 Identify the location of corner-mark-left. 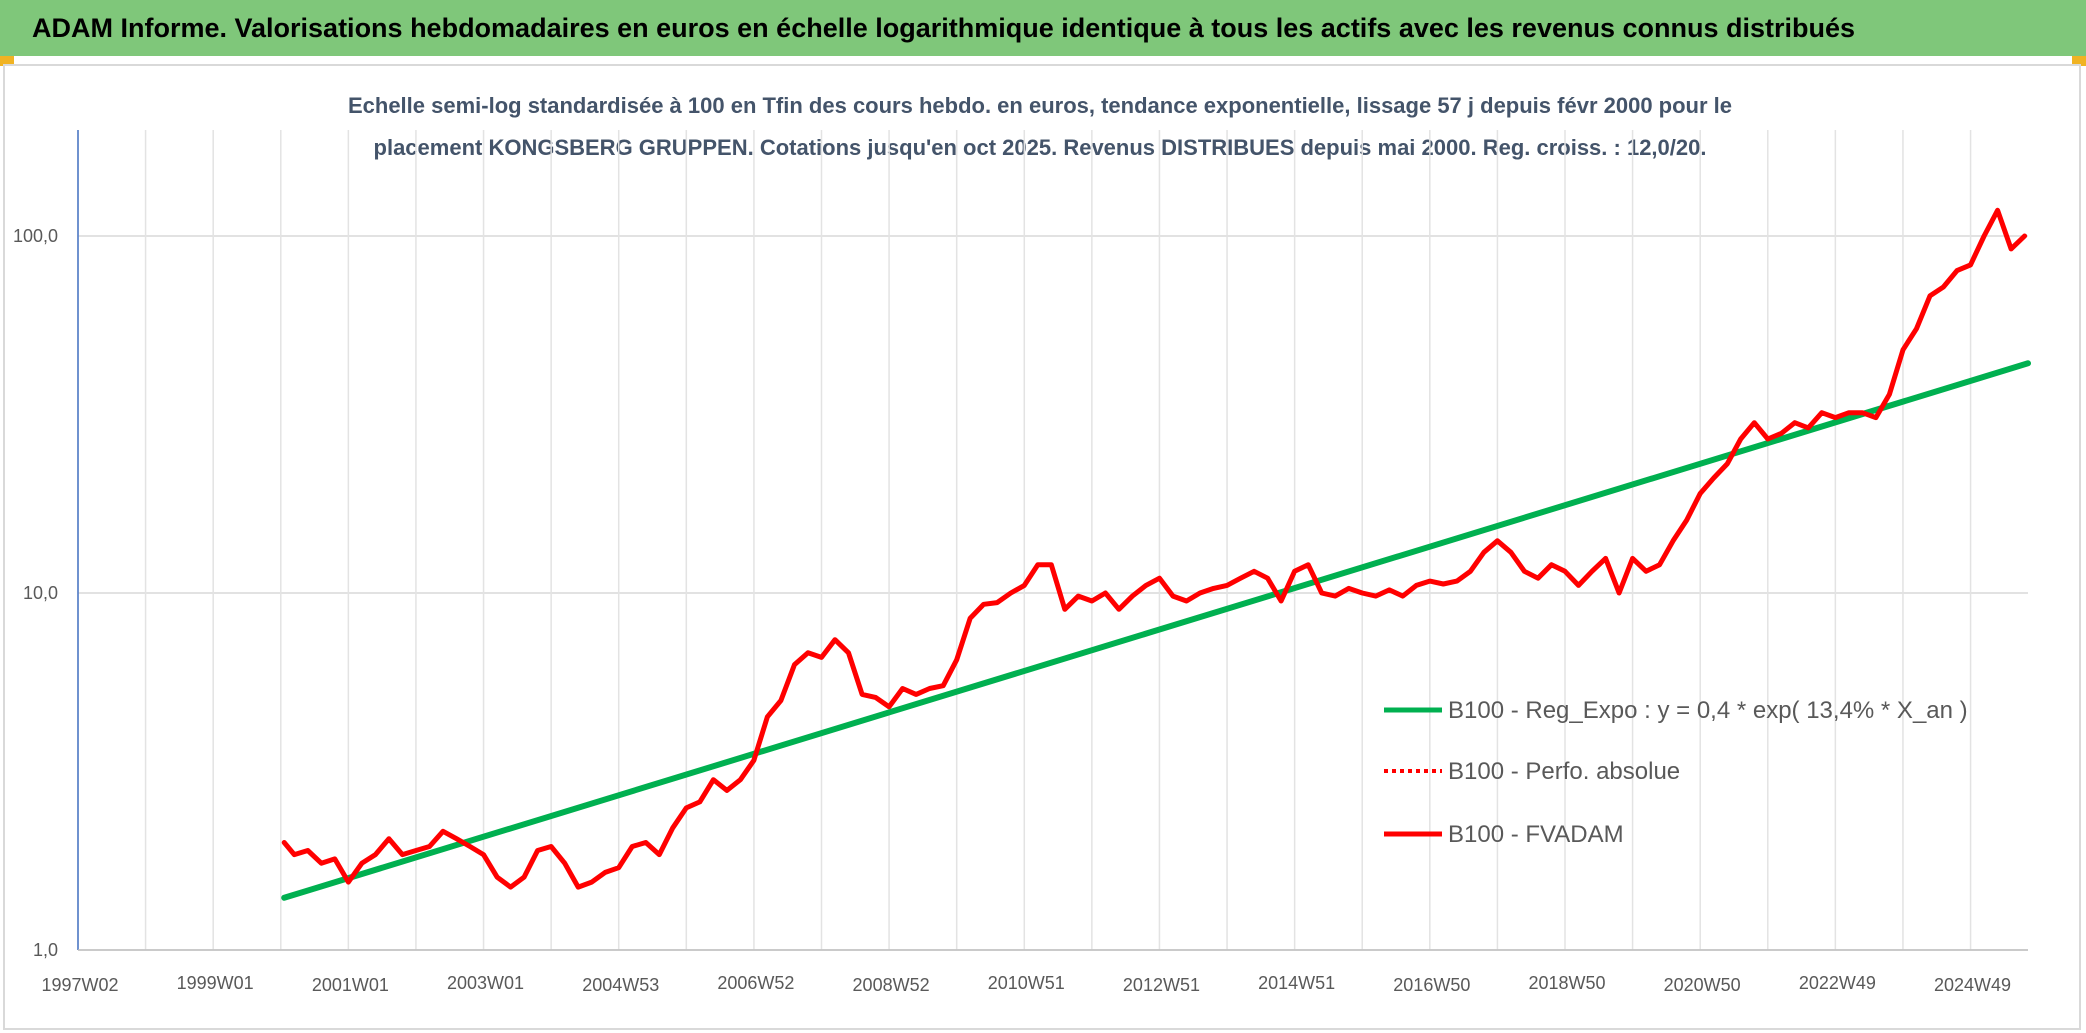
(7, 61).